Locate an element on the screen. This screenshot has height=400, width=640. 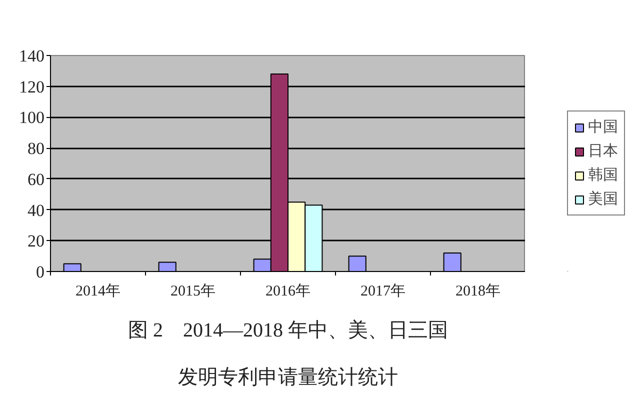
x-tick-label: 2016年 is located at coordinates (288, 291).